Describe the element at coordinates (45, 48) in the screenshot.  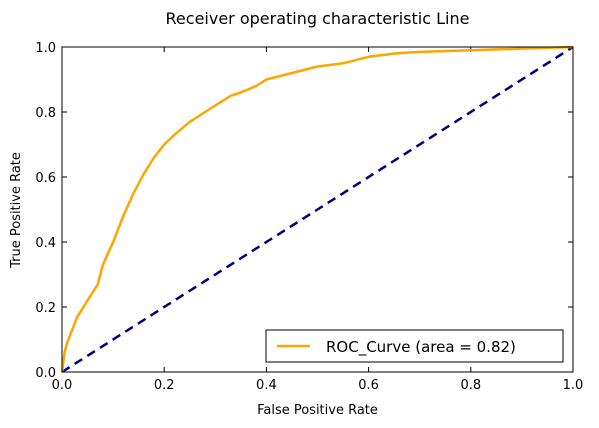
I see `y-tick-label: 1.0` at that location.